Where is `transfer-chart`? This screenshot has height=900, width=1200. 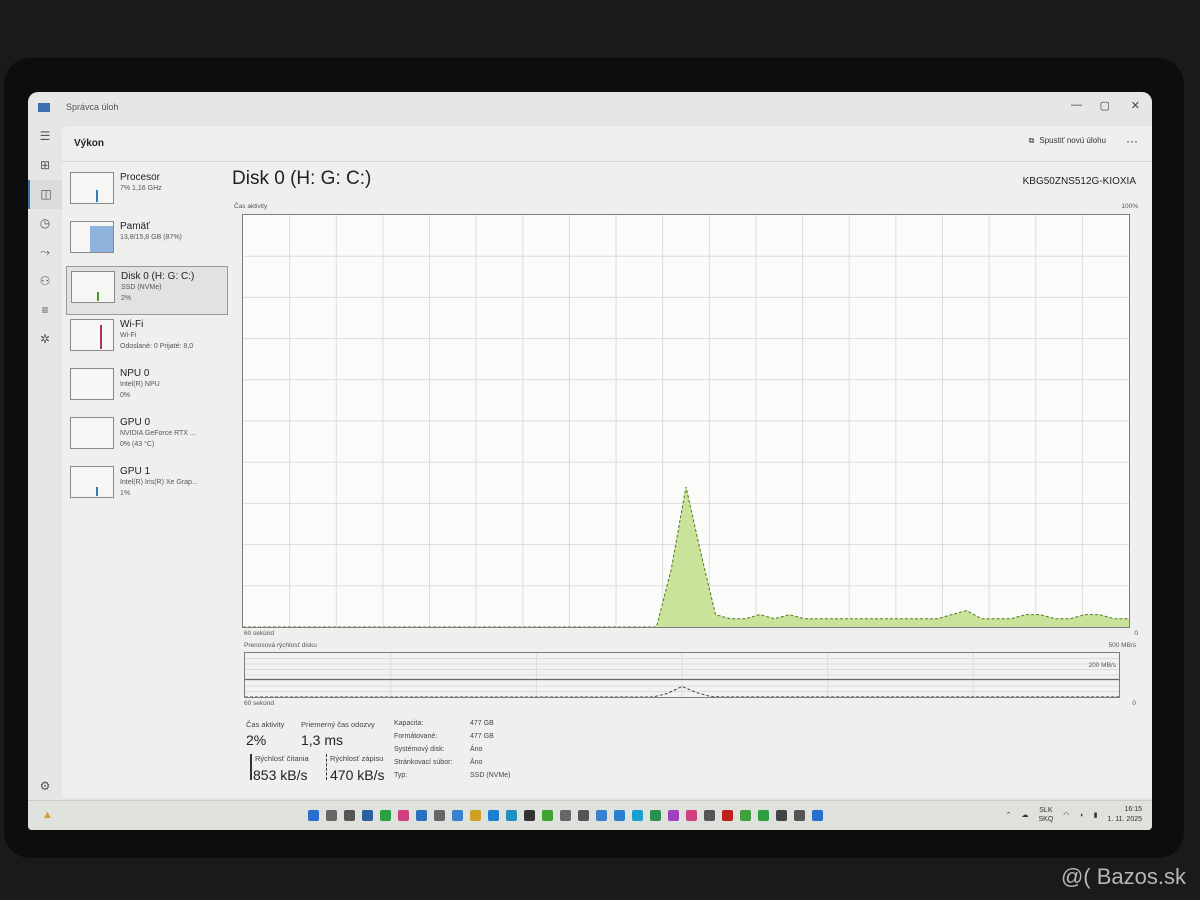
transfer-chart is located at coordinates (682, 675).